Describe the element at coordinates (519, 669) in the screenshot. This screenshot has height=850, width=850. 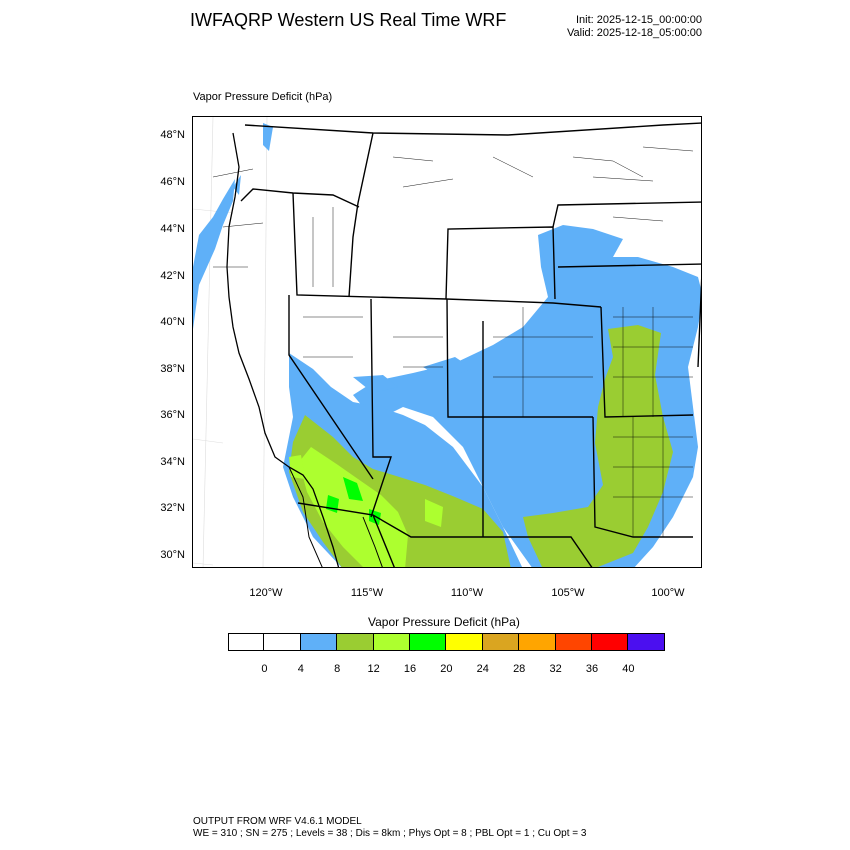
I see `legend-label: 28` at that location.